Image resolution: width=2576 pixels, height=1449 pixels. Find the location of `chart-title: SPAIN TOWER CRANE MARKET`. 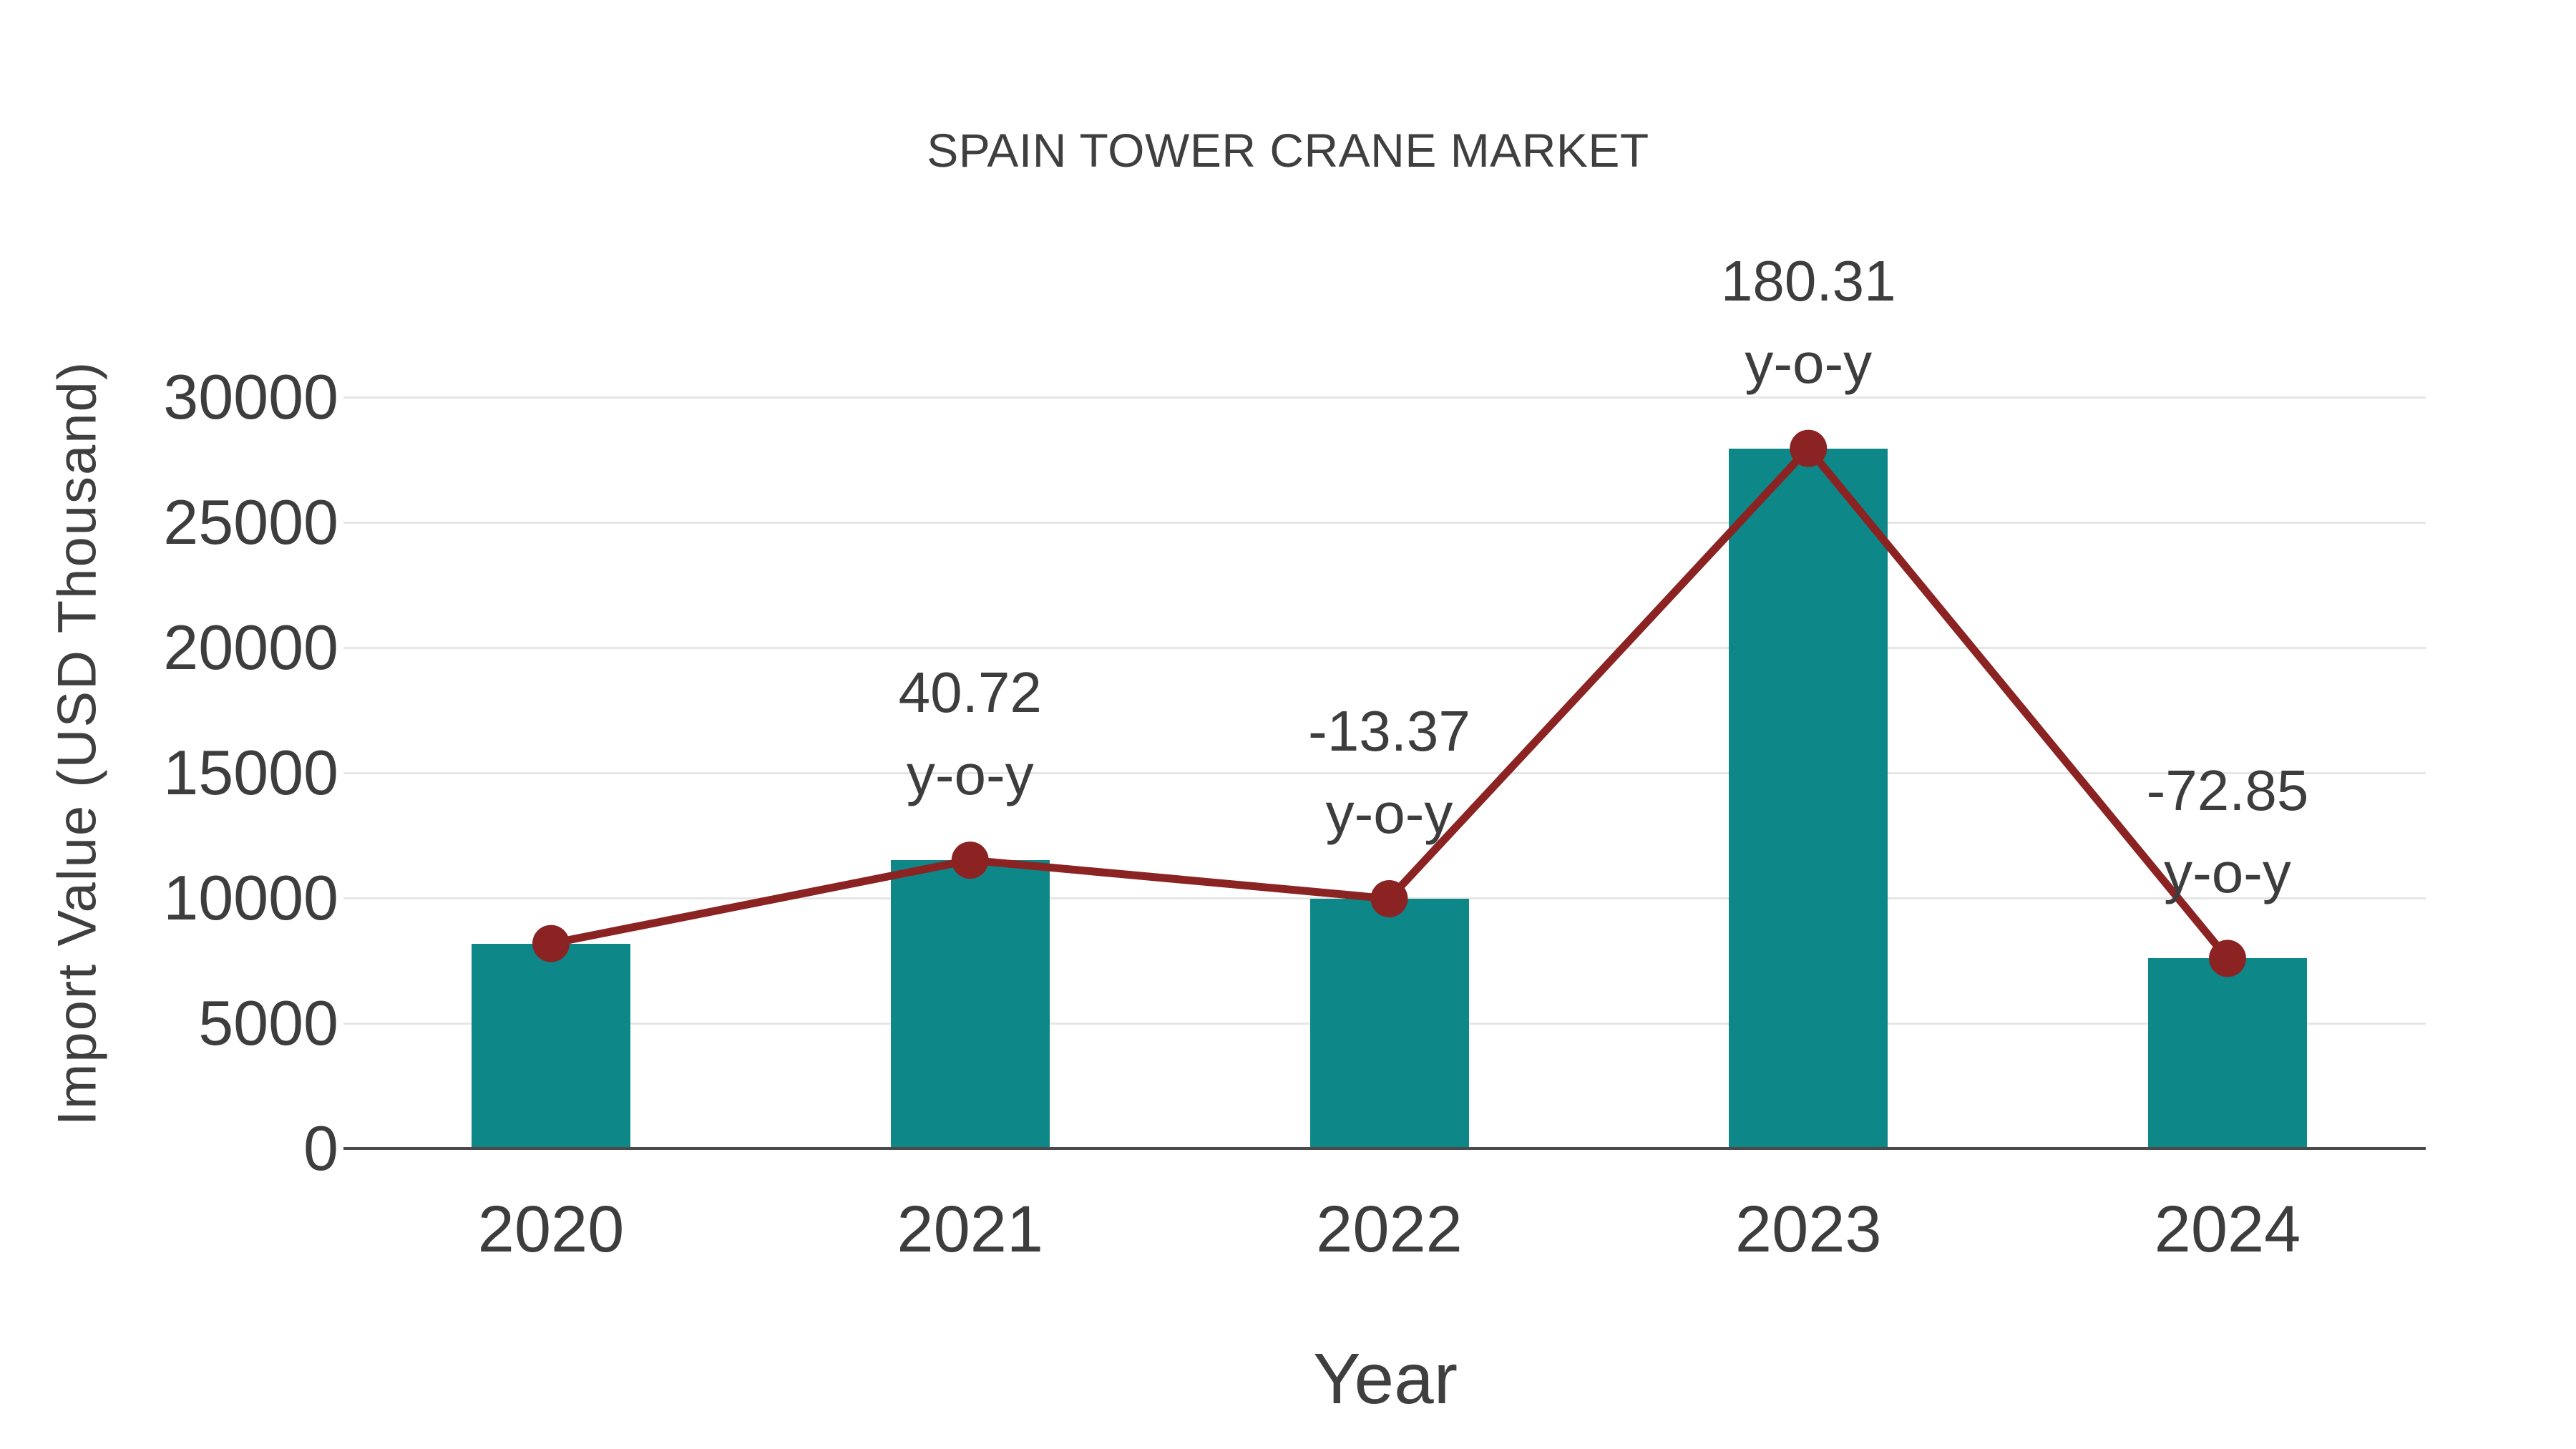

chart-title: SPAIN TOWER CRANE MARKET is located at coordinates (1288, 150).